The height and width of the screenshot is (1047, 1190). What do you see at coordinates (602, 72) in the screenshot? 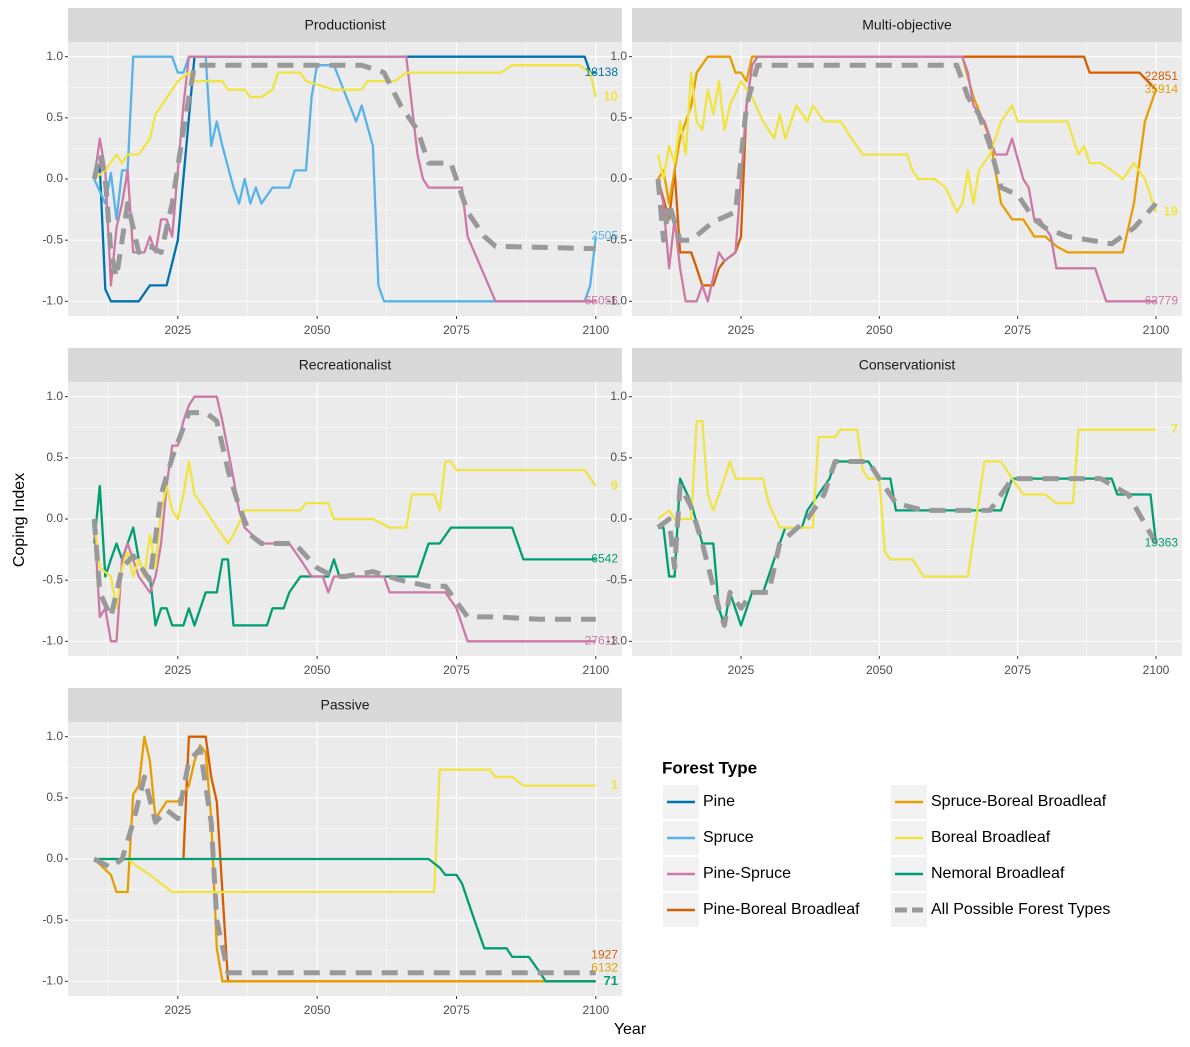
I see `end-label: 18138` at bounding box center [602, 72].